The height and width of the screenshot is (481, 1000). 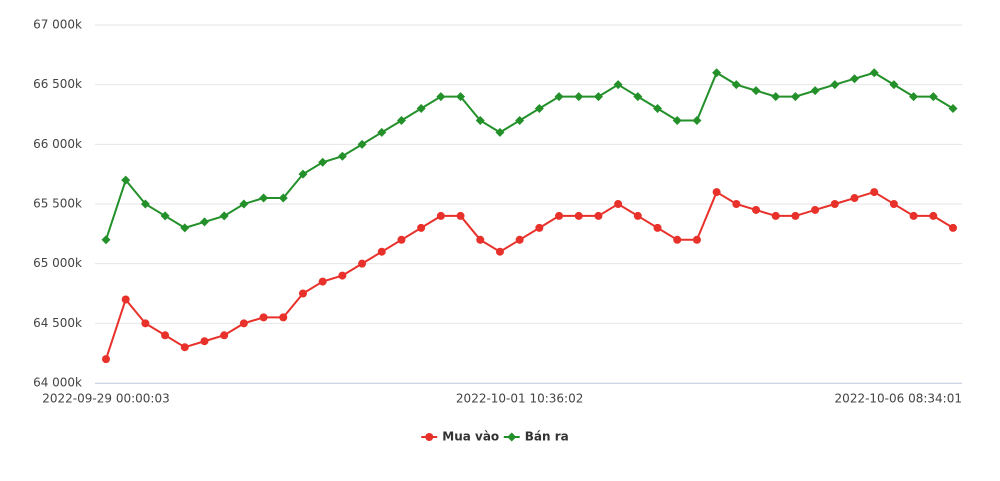 I want to click on legend-label: Bán ra, so click(x=547, y=437).